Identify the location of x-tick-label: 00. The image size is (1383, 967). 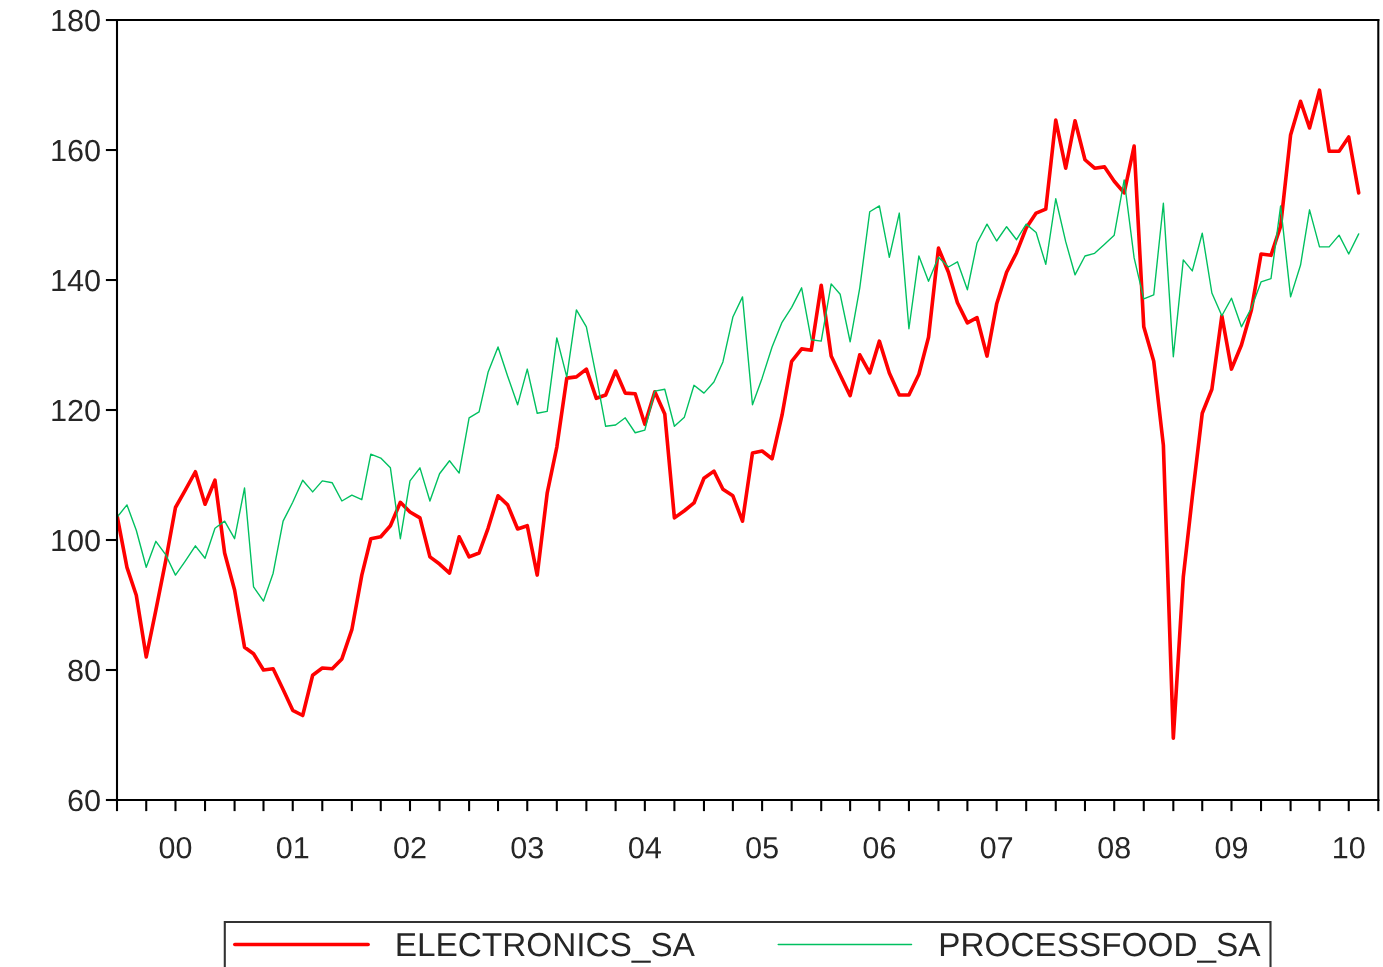
(175, 847).